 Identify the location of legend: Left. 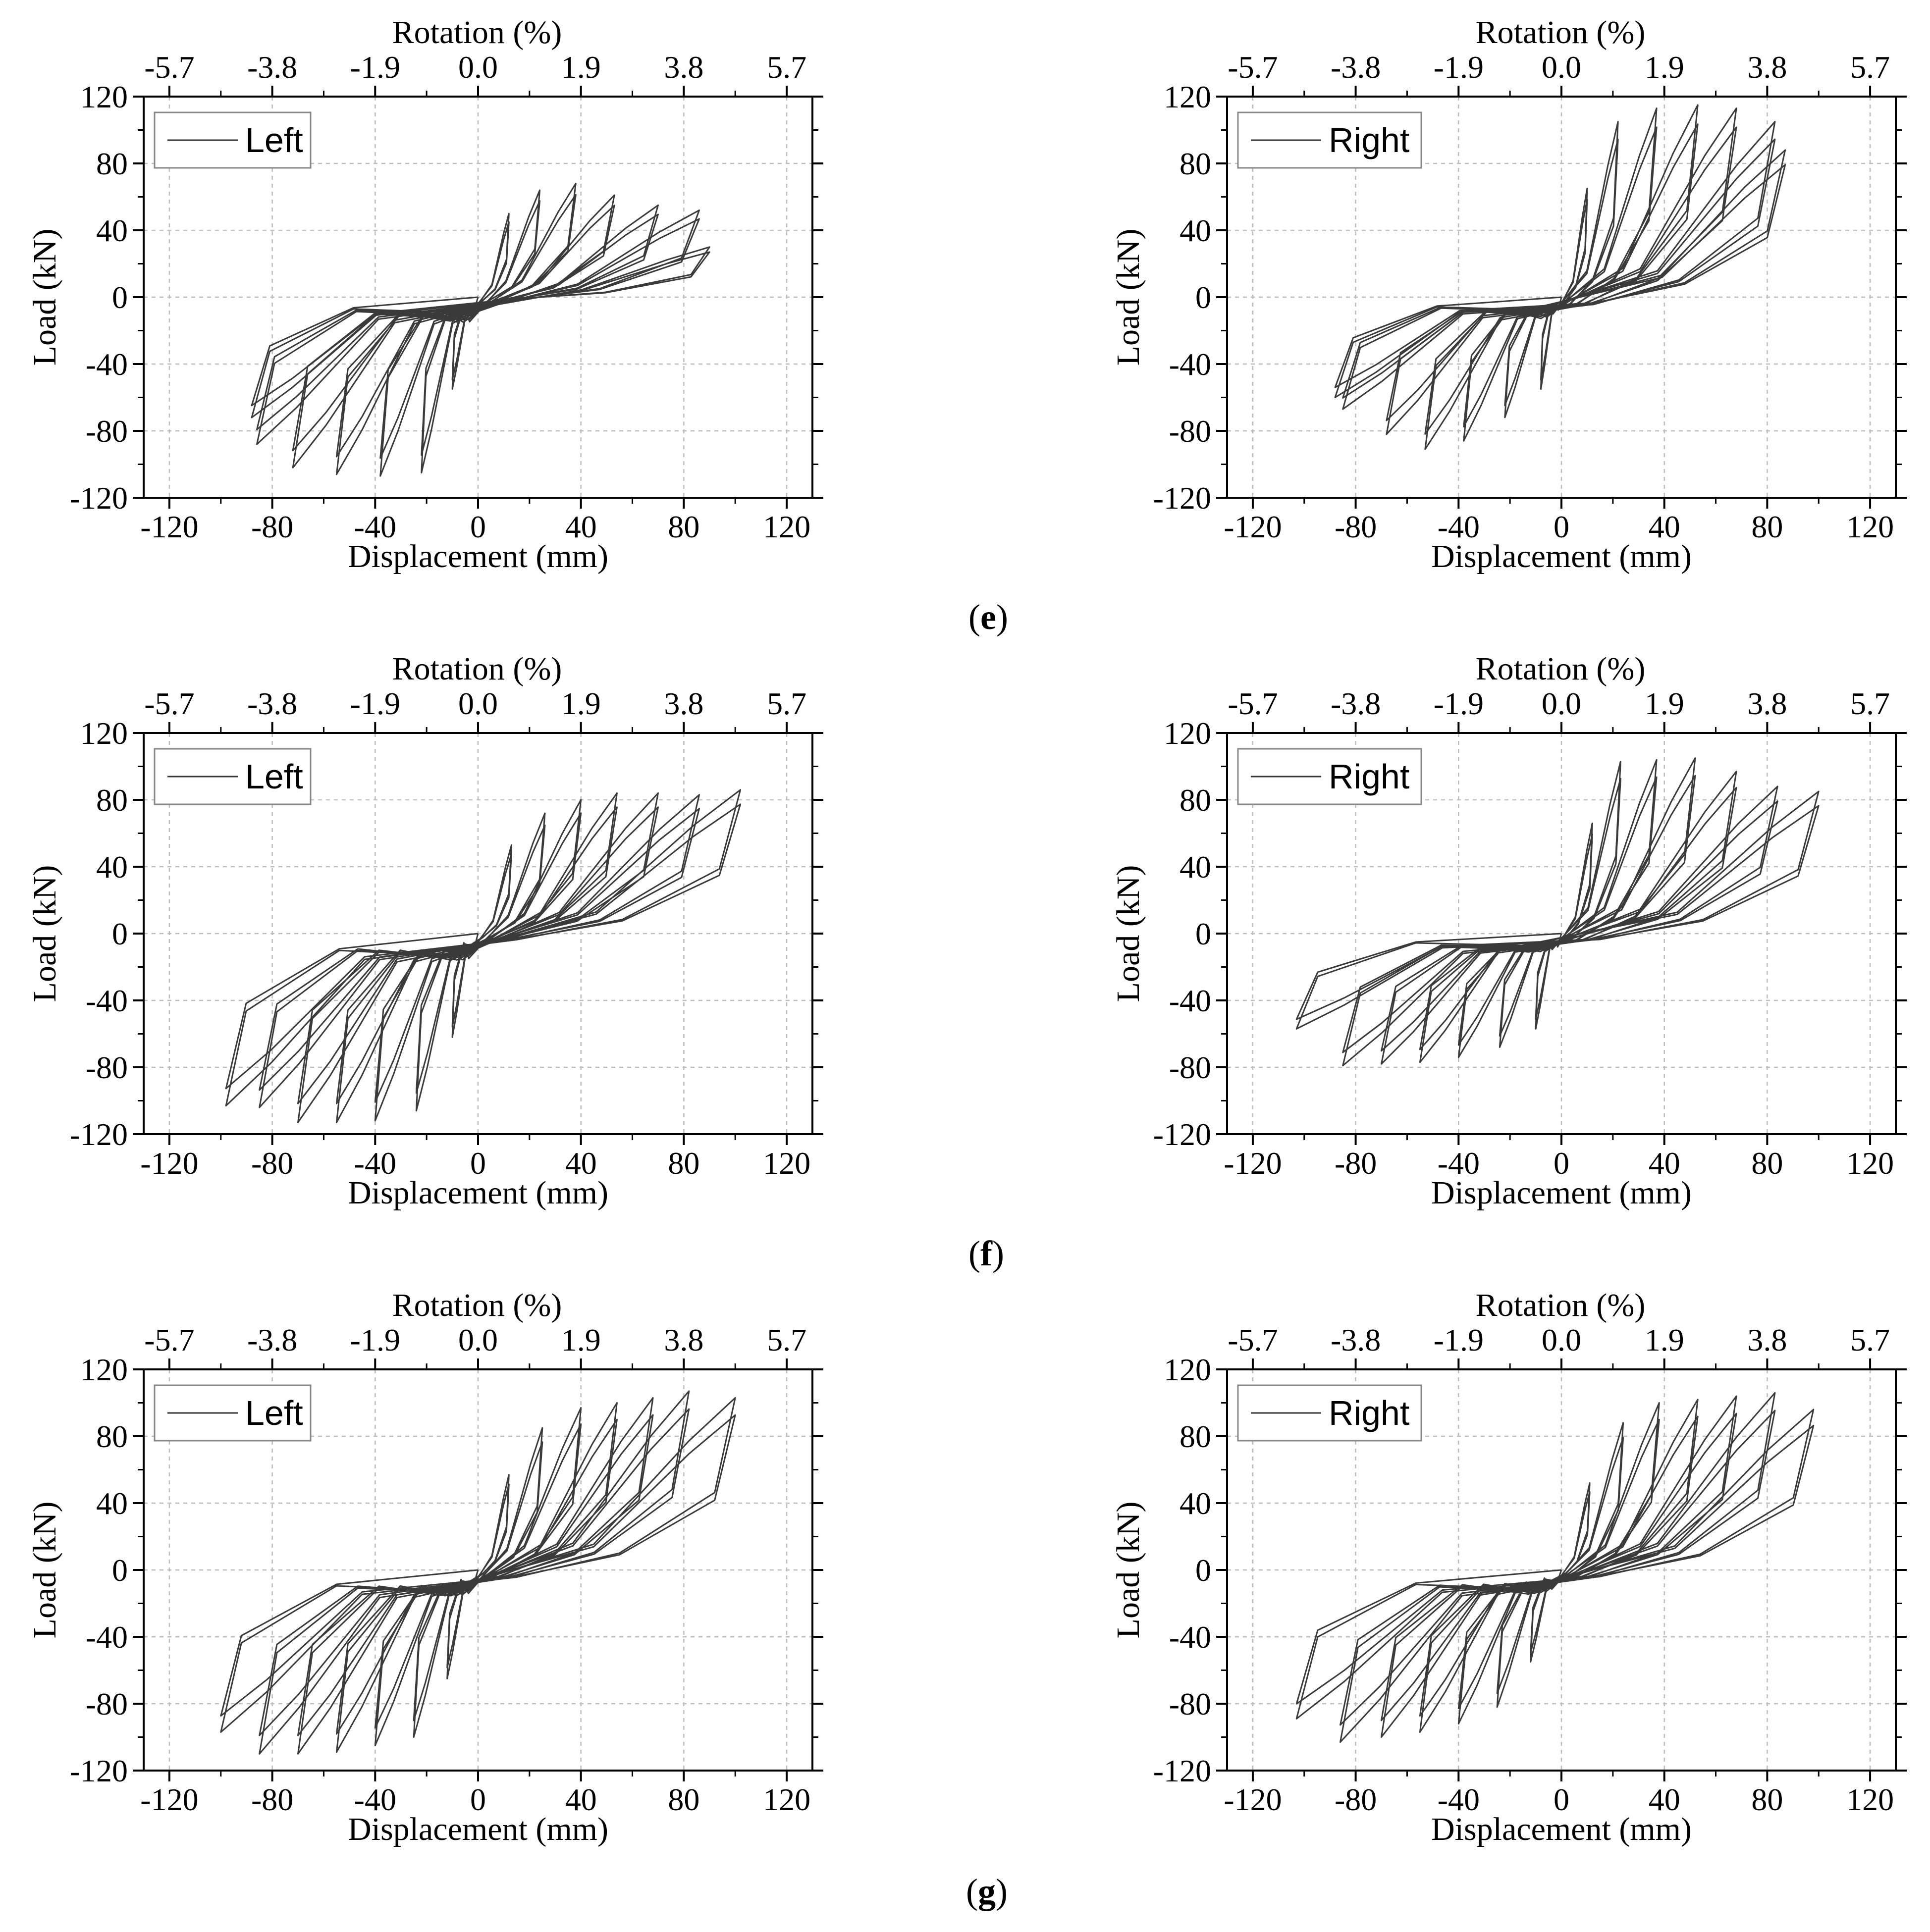
(233, 1413).